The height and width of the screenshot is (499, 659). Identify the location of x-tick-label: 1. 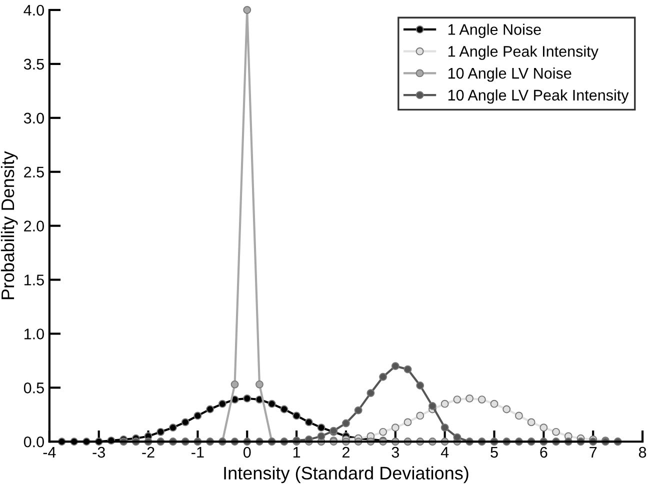
(296, 452).